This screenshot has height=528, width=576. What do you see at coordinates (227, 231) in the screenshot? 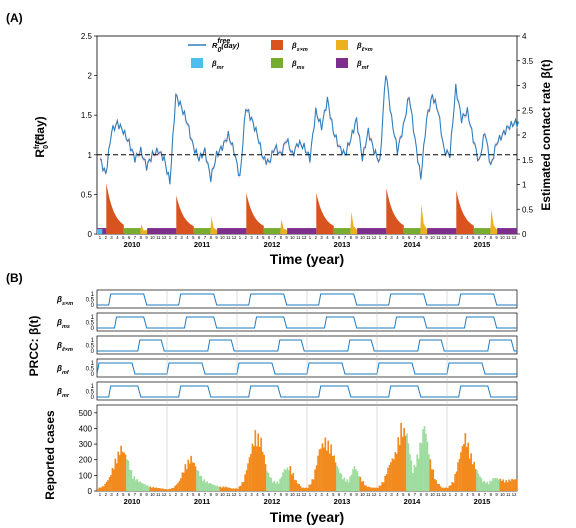
I see `mf-bar-2011` at bounding box center [227, 231].